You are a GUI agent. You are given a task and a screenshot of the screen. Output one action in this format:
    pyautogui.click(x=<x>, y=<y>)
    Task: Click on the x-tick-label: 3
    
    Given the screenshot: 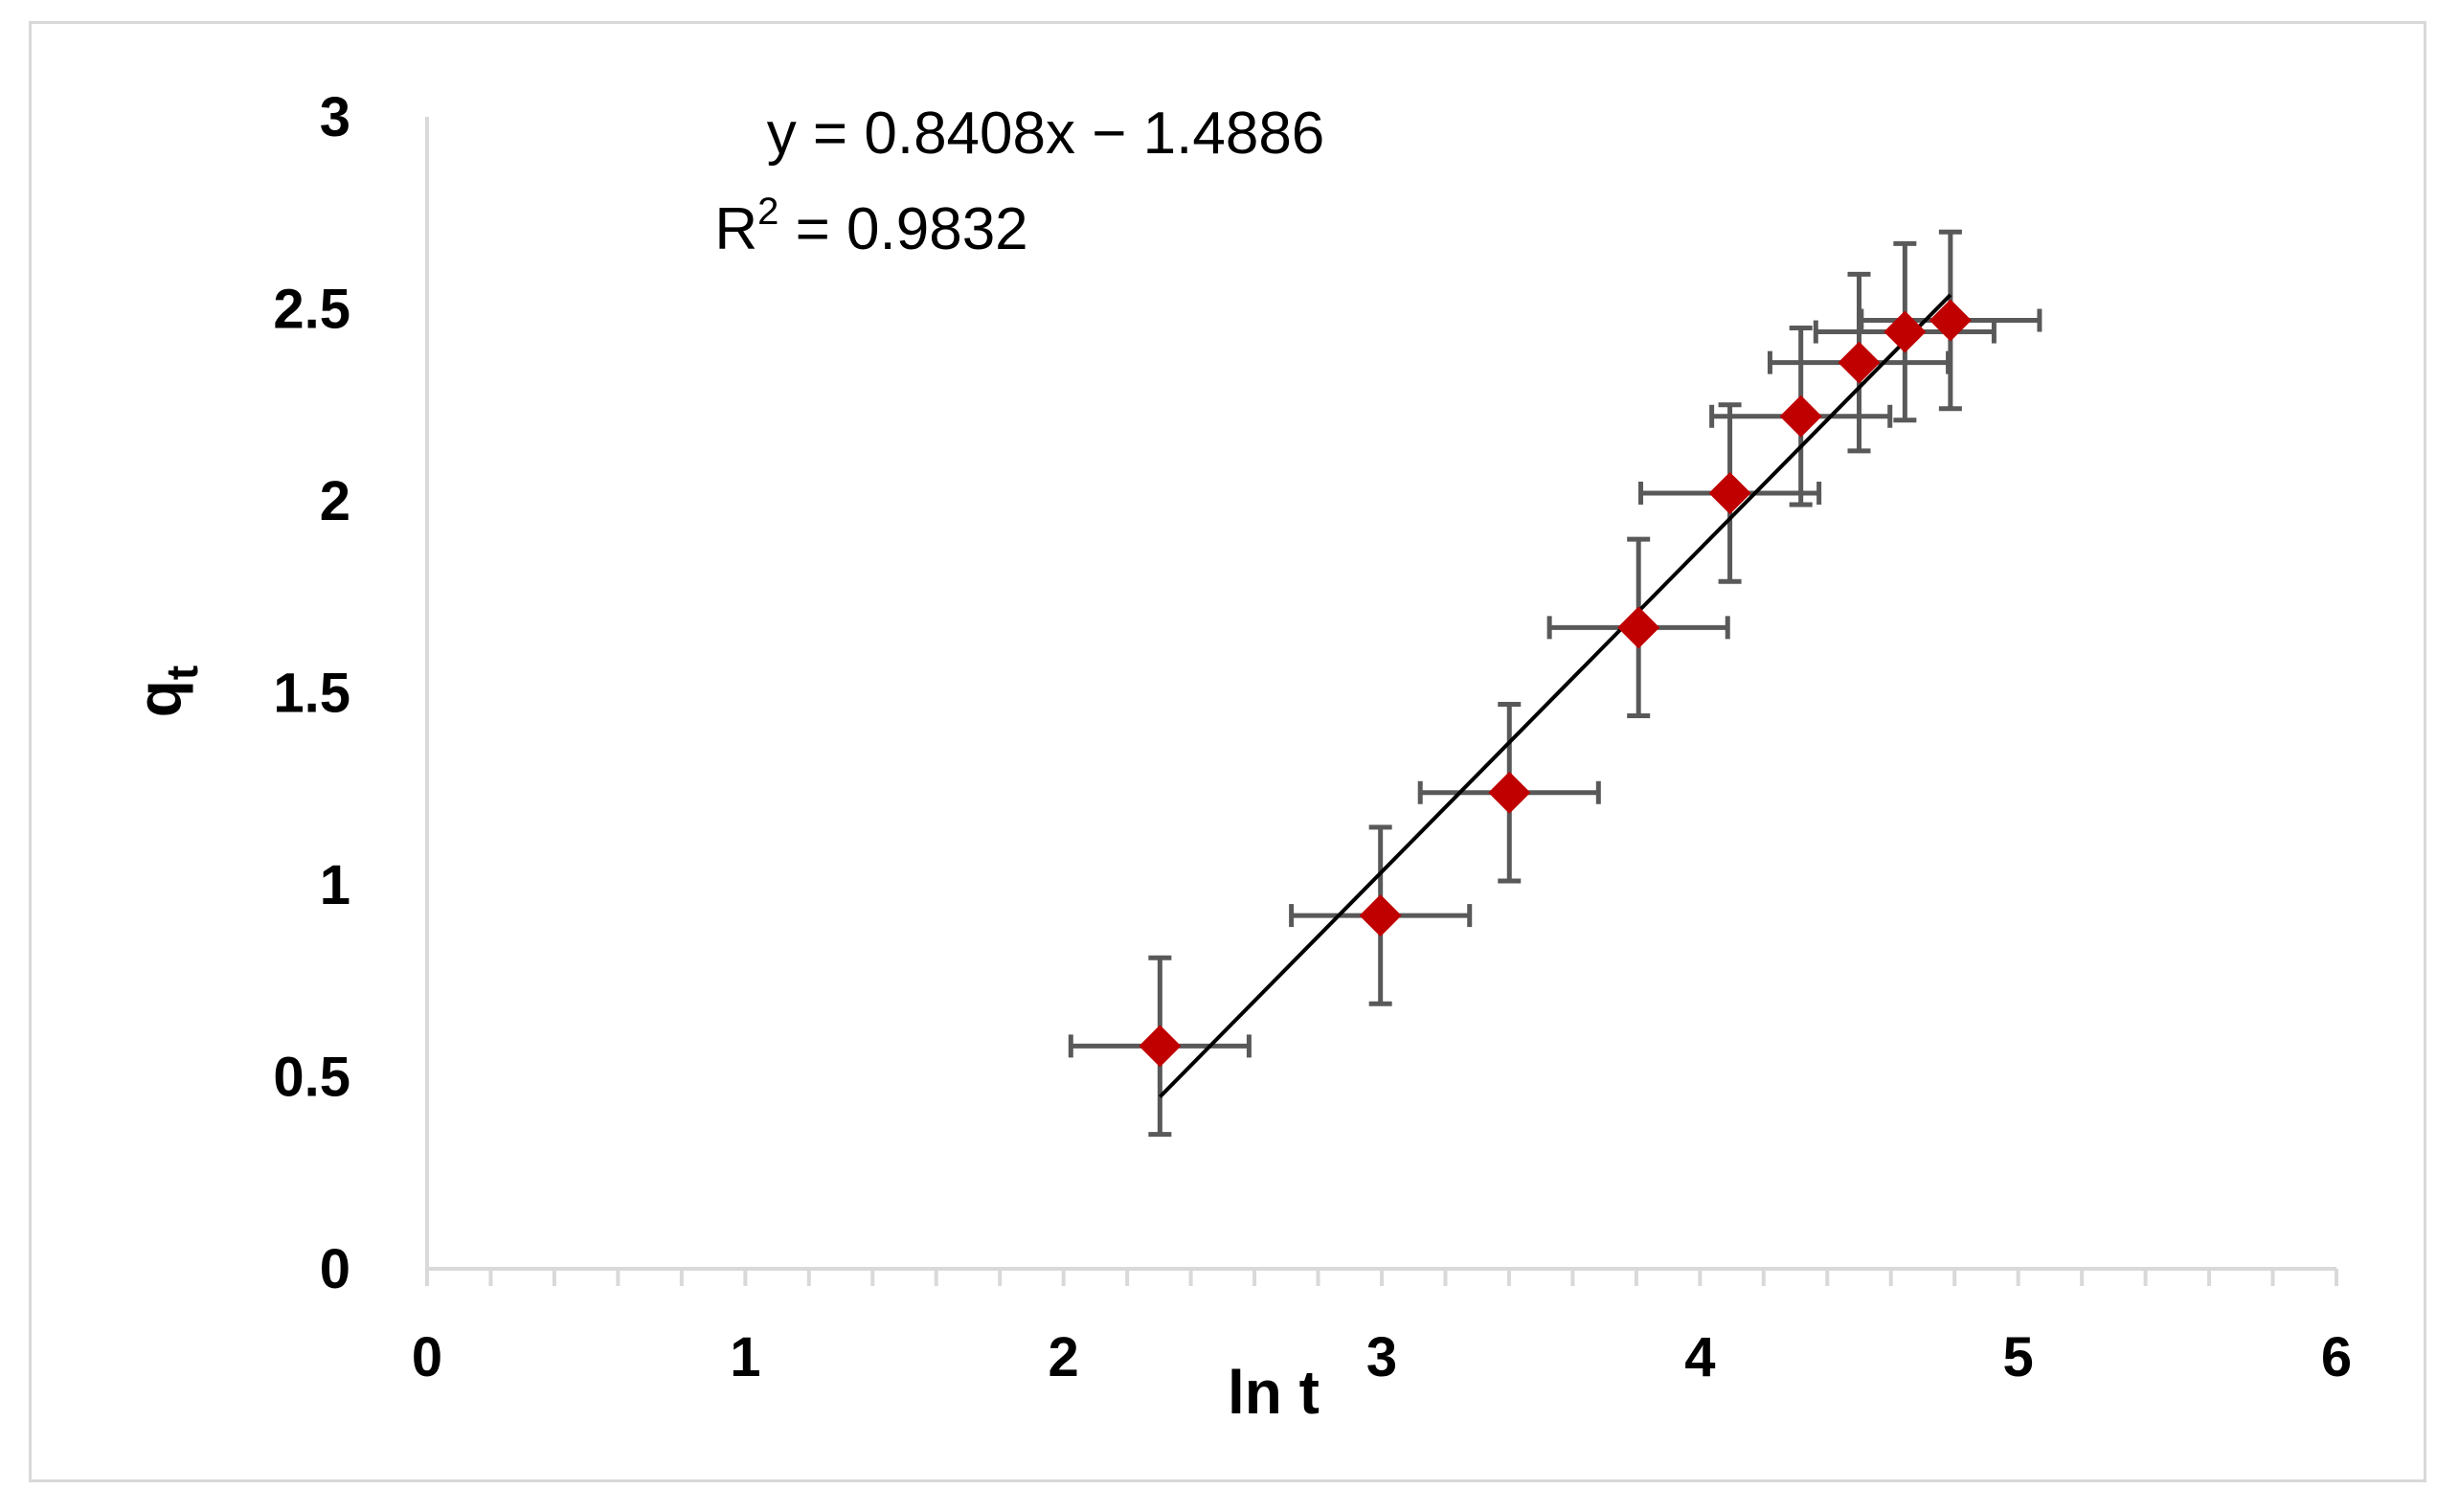 What is the action you would take?
    pyautogui.click(x=1381, y=1357)
    